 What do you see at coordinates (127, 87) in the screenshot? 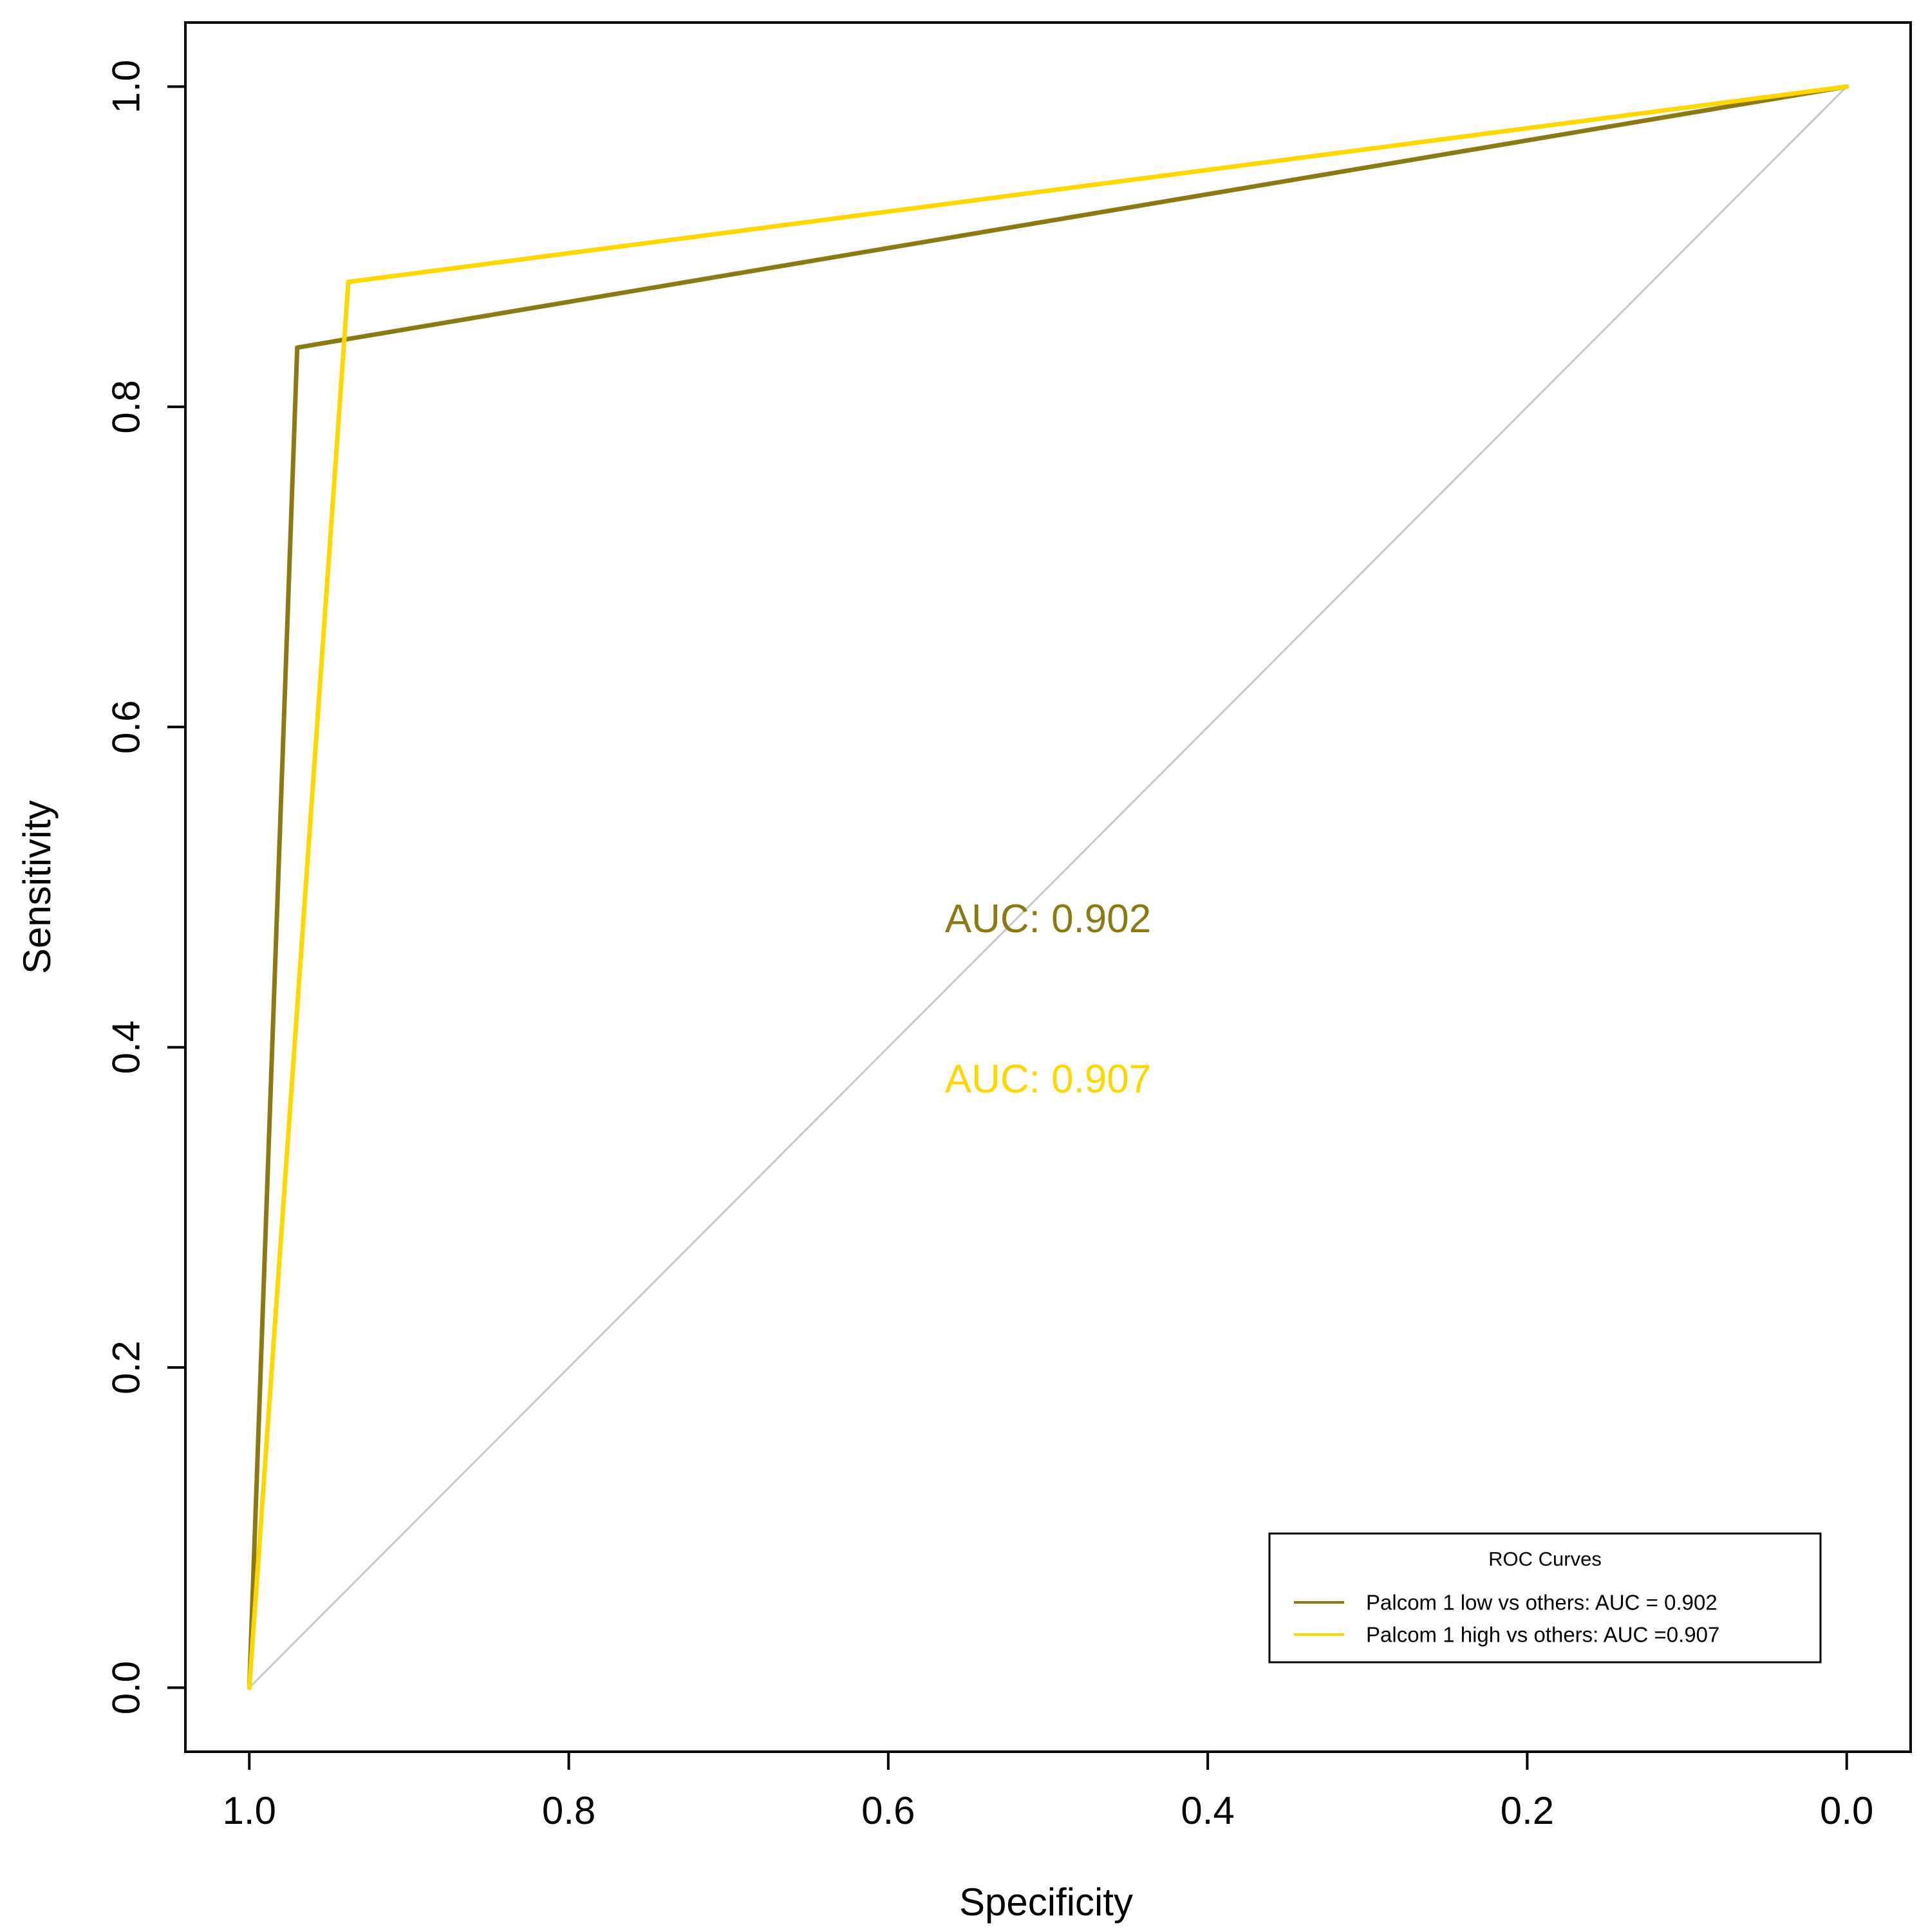
I see `y-tick-label: 1.0` at bounding box center [127, 87].